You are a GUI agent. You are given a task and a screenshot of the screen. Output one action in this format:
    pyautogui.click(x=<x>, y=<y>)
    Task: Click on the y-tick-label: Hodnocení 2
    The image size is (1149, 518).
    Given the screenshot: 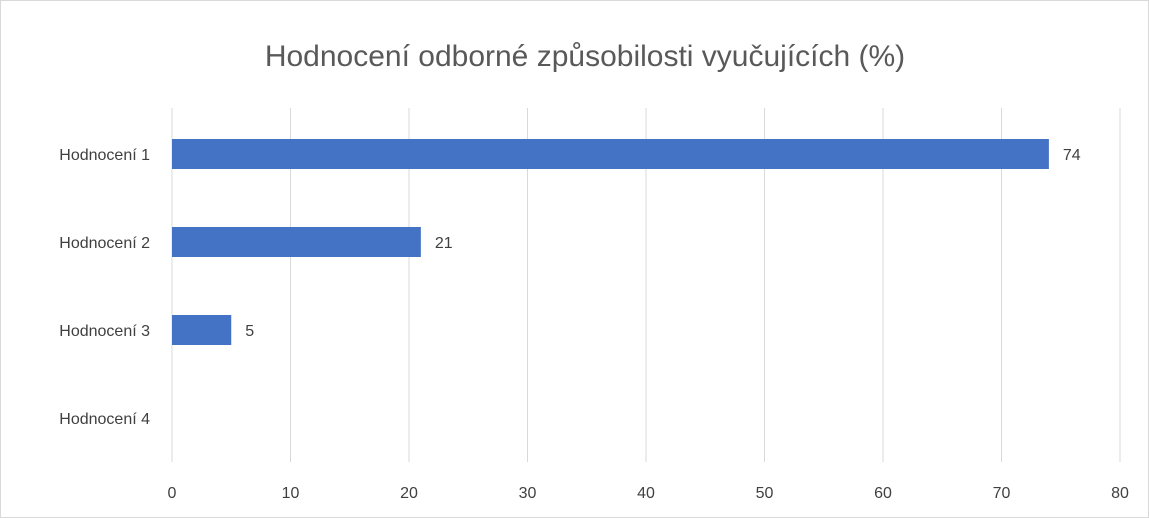 What is the action you would take?
    pyautogui.click(x=104, y=243)
    